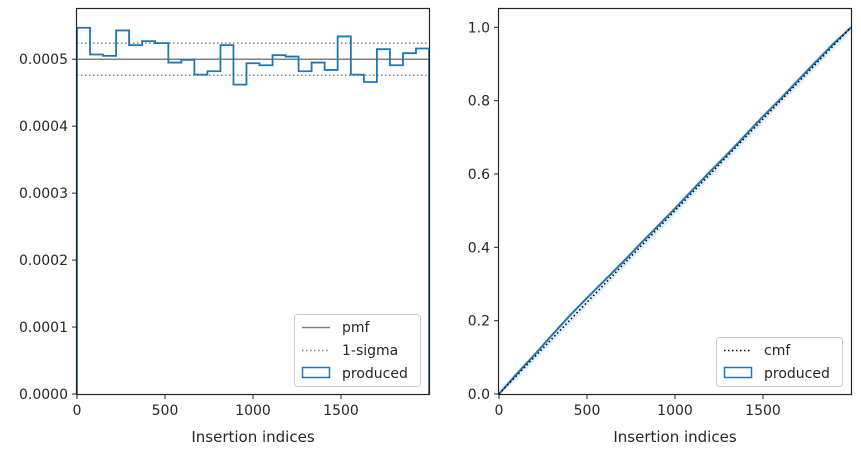  What do you see at coordinates (483, 211) in the screenshot?
I see `cmf-y-ticks: 0.0 0.2 0.4 0.6 0.8 1.0` at bounding box center [483, 211].